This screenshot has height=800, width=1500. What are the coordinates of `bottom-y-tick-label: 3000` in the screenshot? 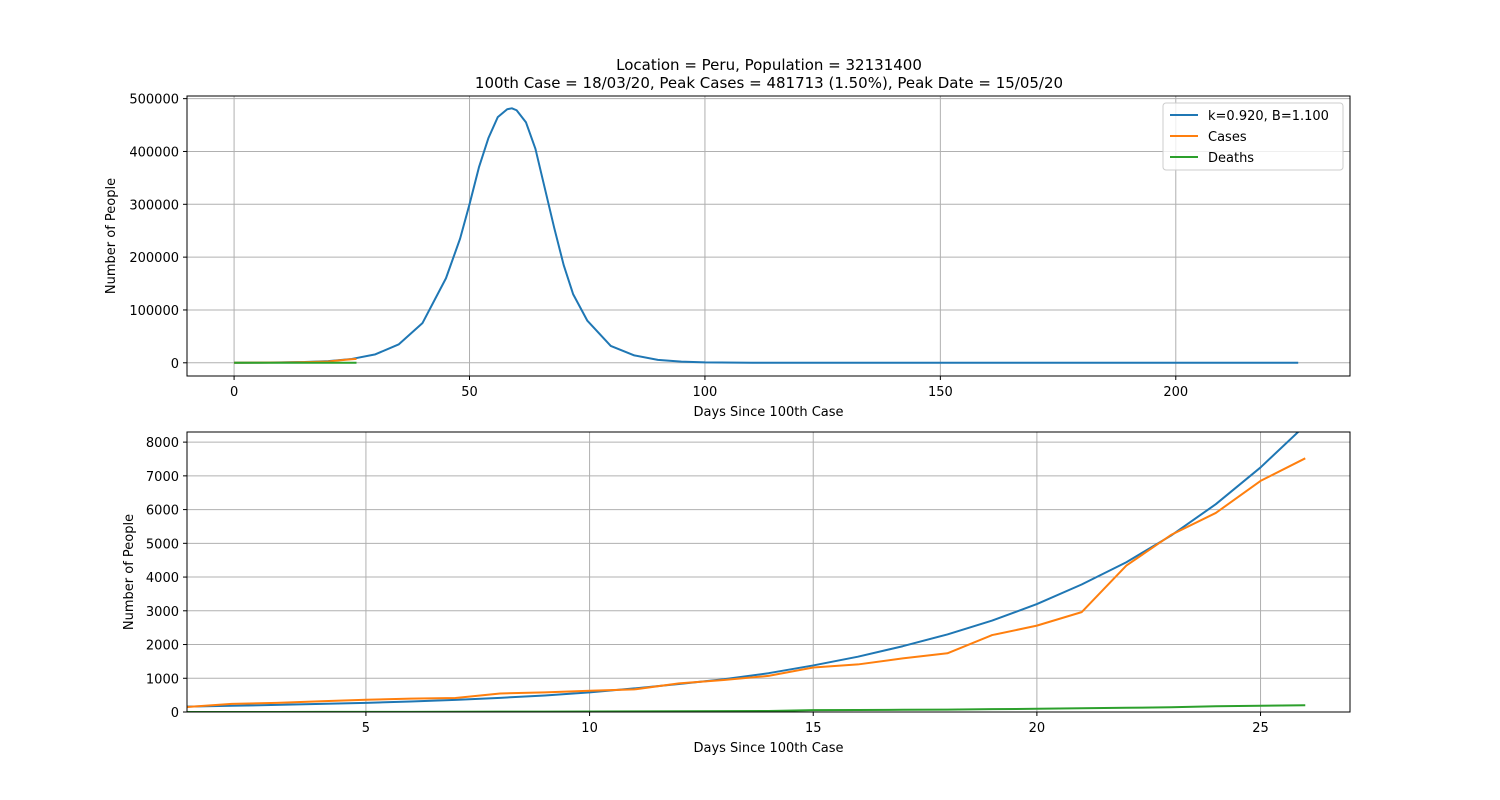 It's located at (162, 612).